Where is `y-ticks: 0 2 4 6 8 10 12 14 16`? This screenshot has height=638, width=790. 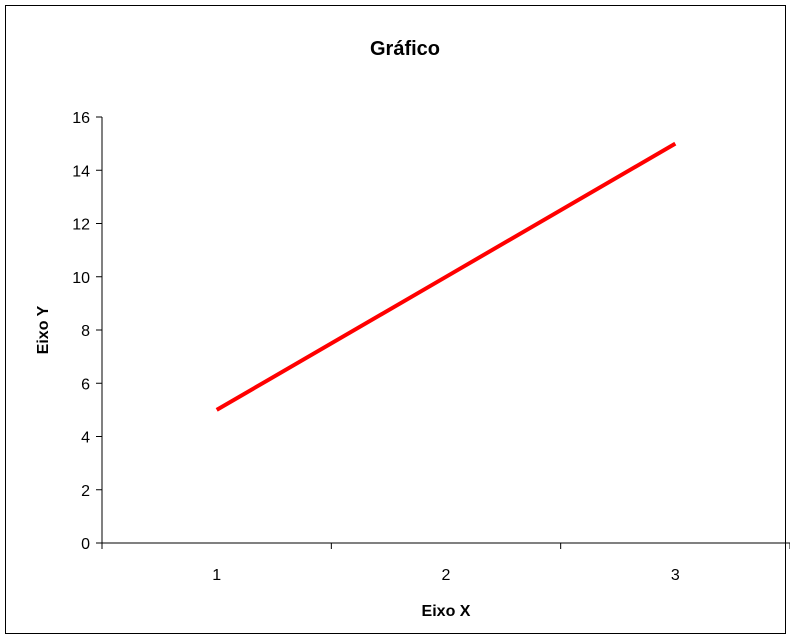 y-ticks: 0 2 4 6 8 10 12 14 16 is located at coordinates (87, 331).